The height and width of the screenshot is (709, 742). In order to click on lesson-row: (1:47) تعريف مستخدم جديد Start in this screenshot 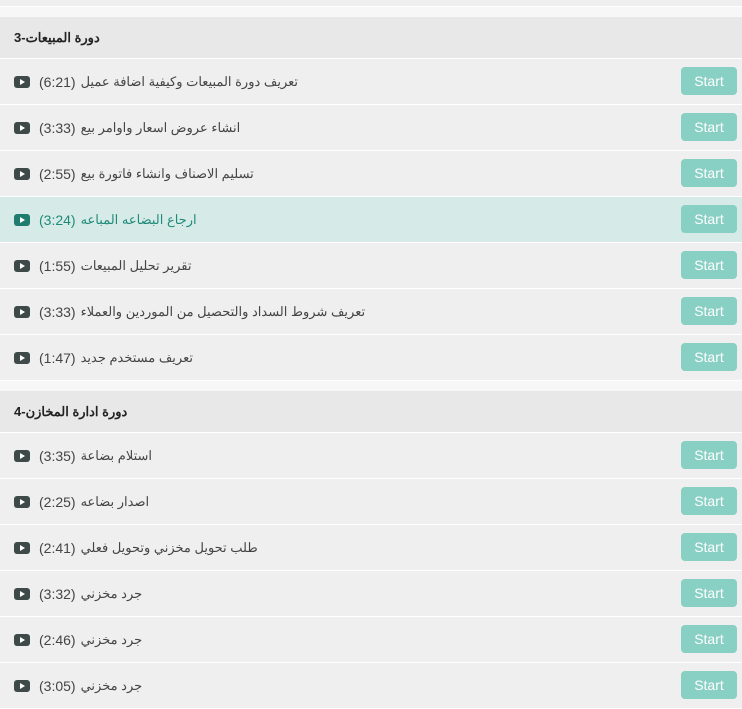, I will do `click(371, 358)`.